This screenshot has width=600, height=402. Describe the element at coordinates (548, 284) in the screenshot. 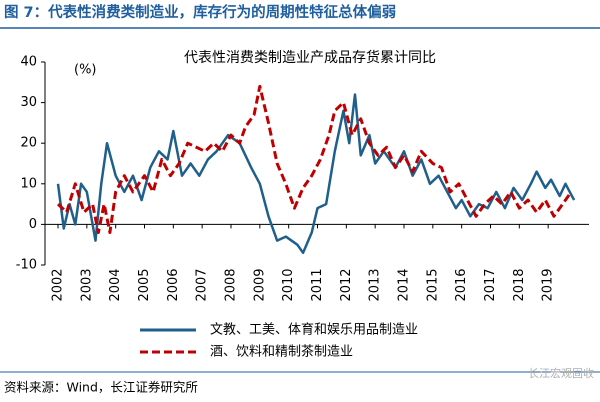

I see `x-tick-label: 2019` at that location.